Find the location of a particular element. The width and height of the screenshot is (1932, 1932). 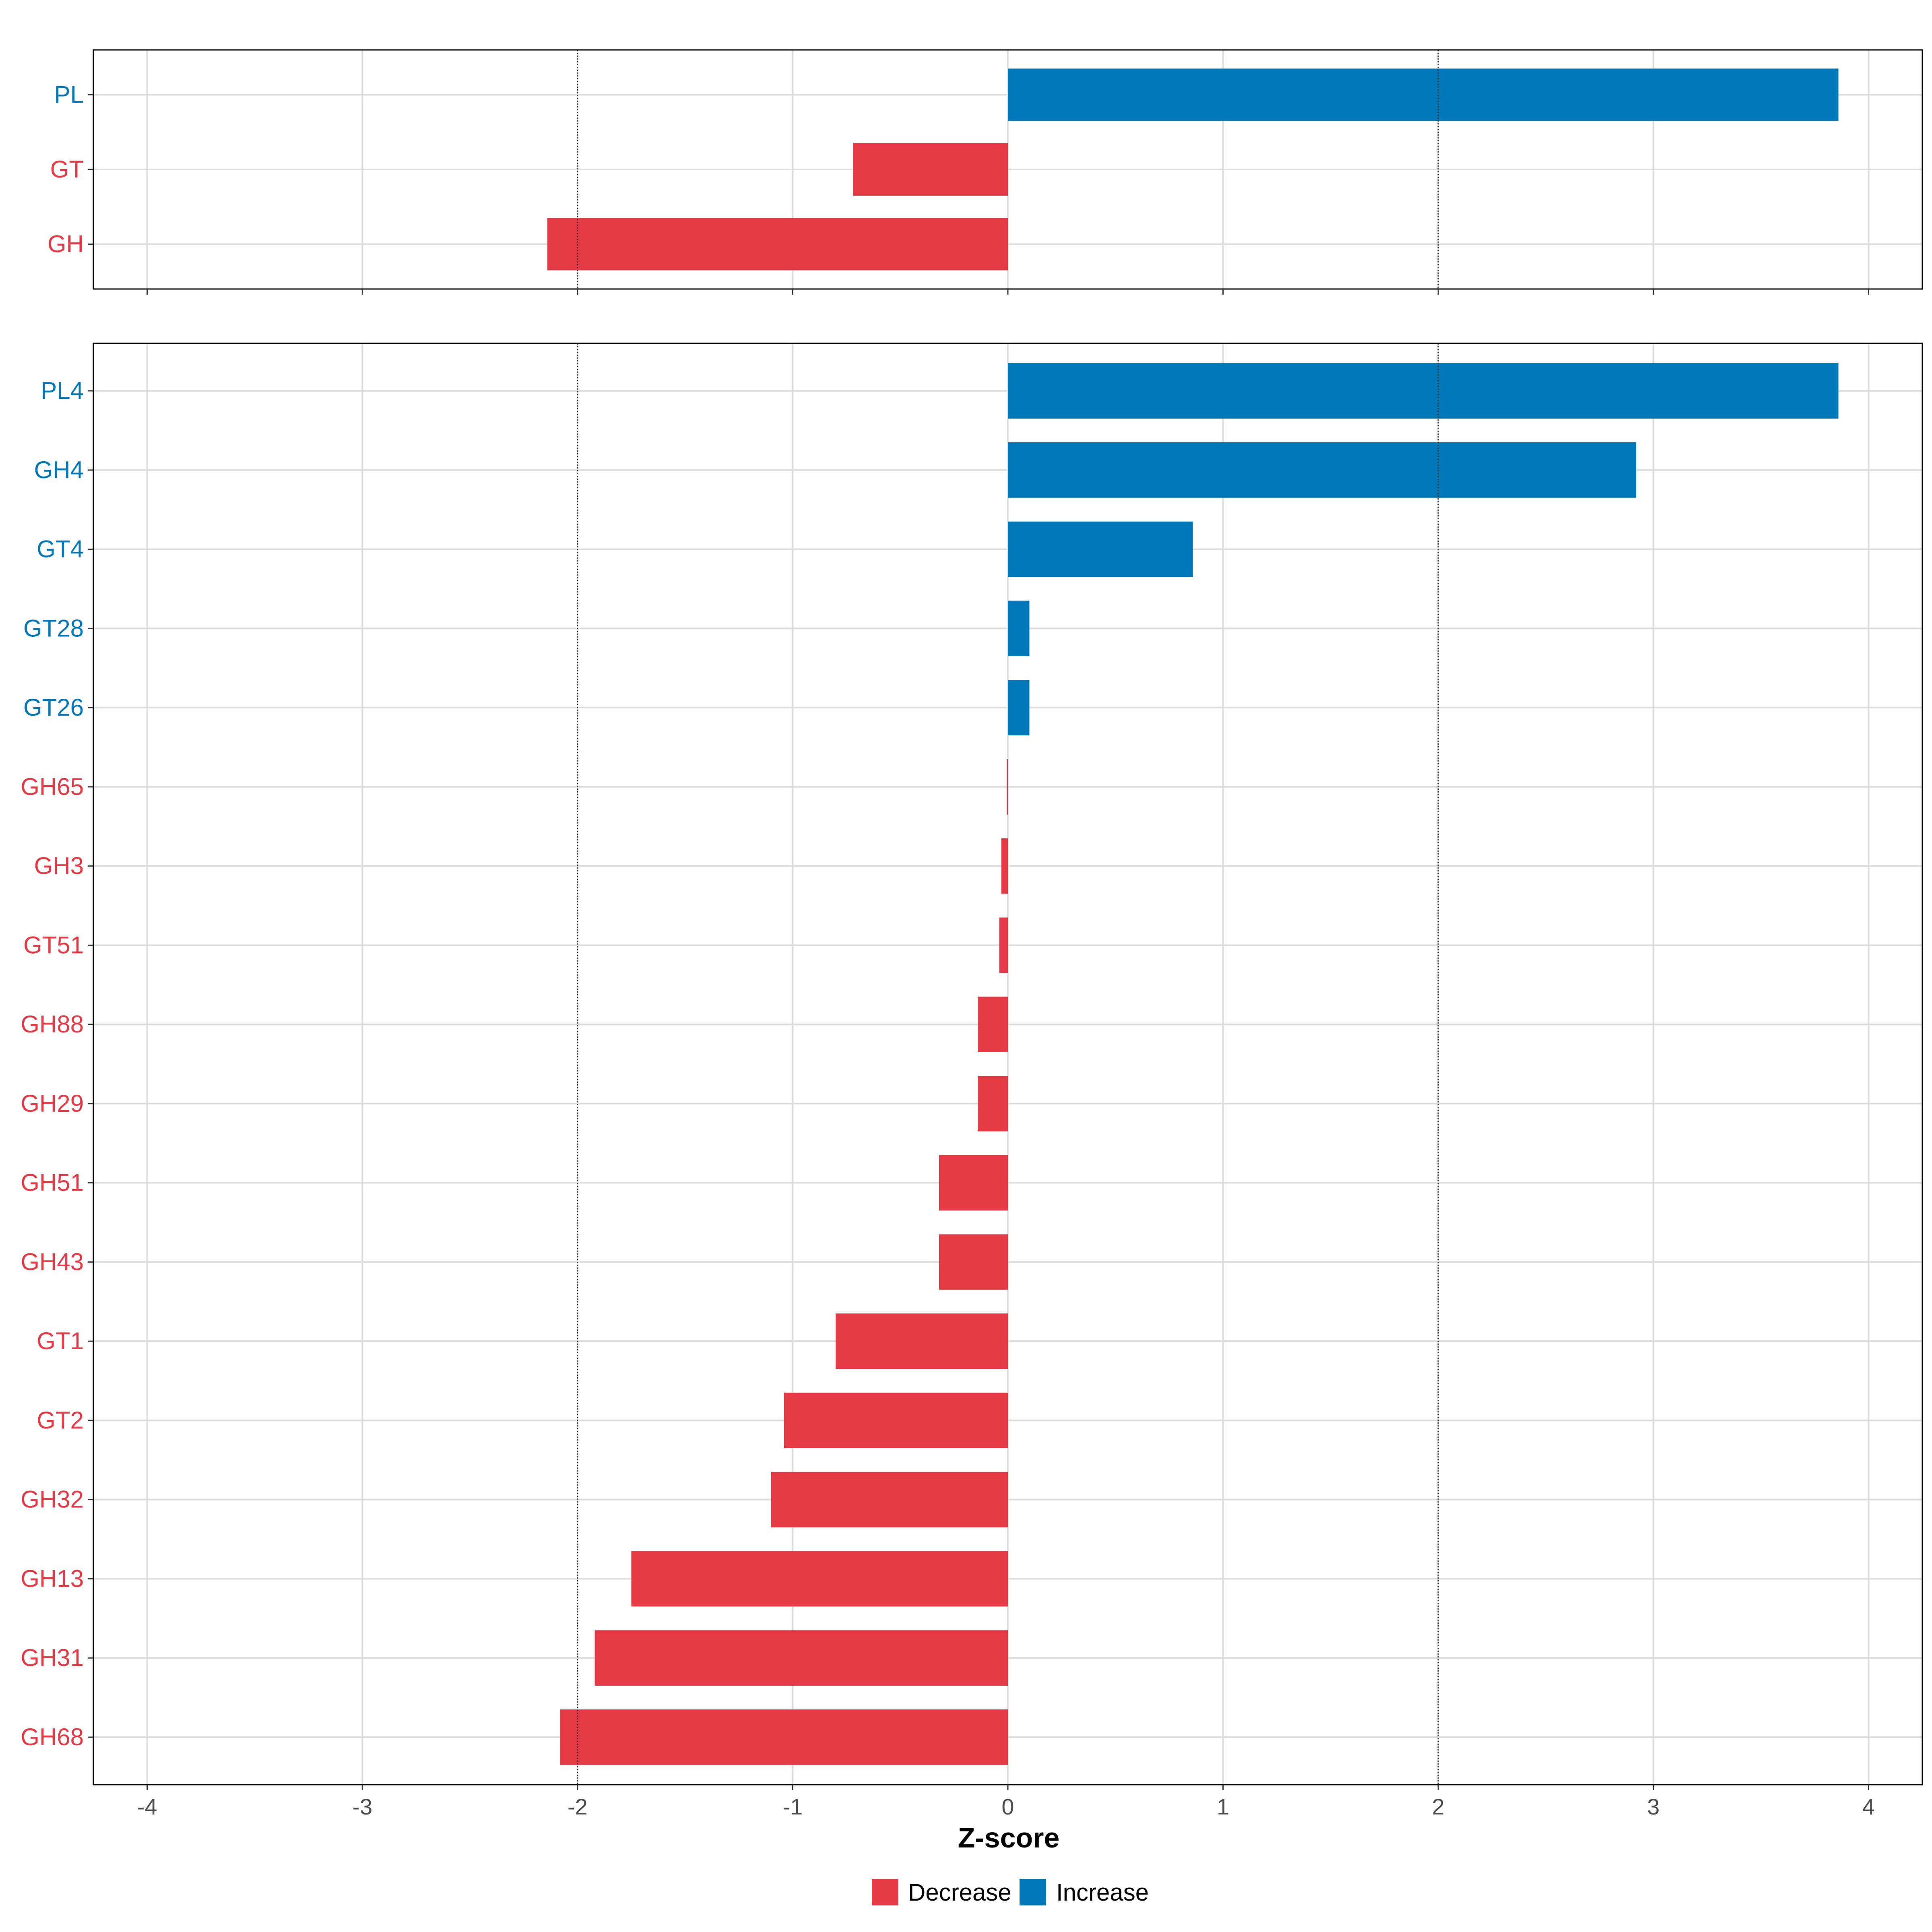

bar-GH3 is located at coordinates (1005, 866).